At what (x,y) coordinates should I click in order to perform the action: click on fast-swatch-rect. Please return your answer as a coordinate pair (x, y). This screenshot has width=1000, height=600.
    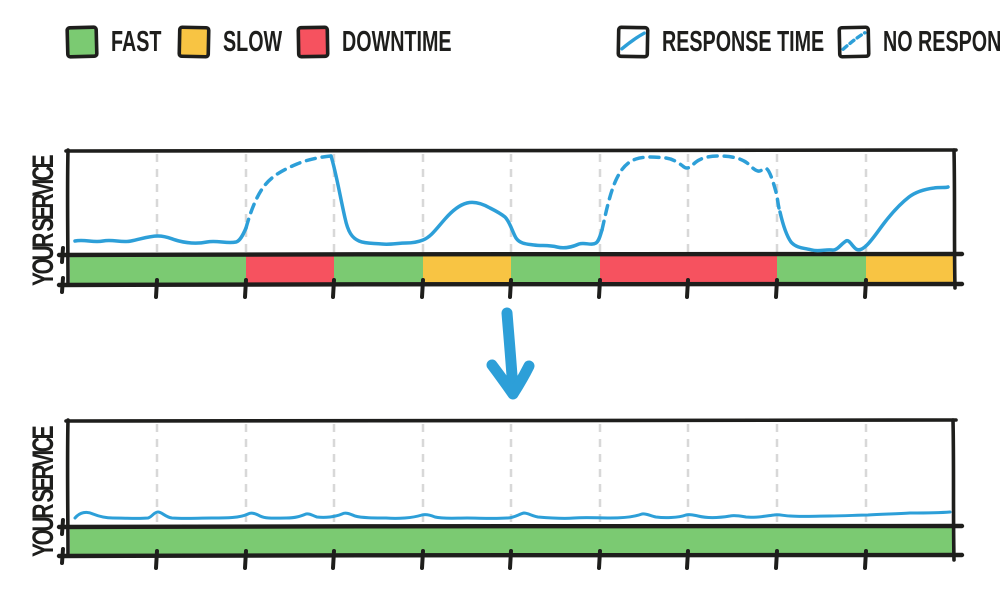
    Looking at the image, I should click on (82, 42).